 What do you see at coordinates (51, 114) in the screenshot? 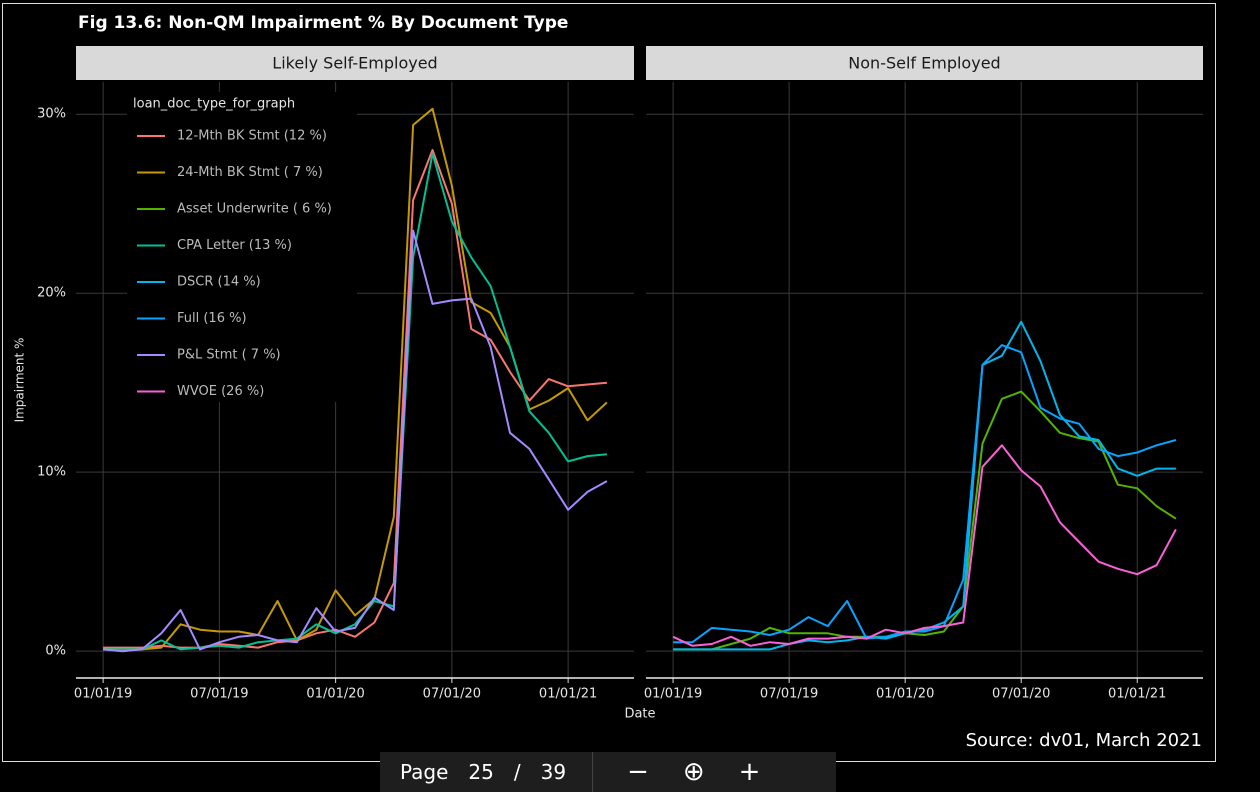
I see `y-tick-label: 30%` at bounding box center [51, 114].